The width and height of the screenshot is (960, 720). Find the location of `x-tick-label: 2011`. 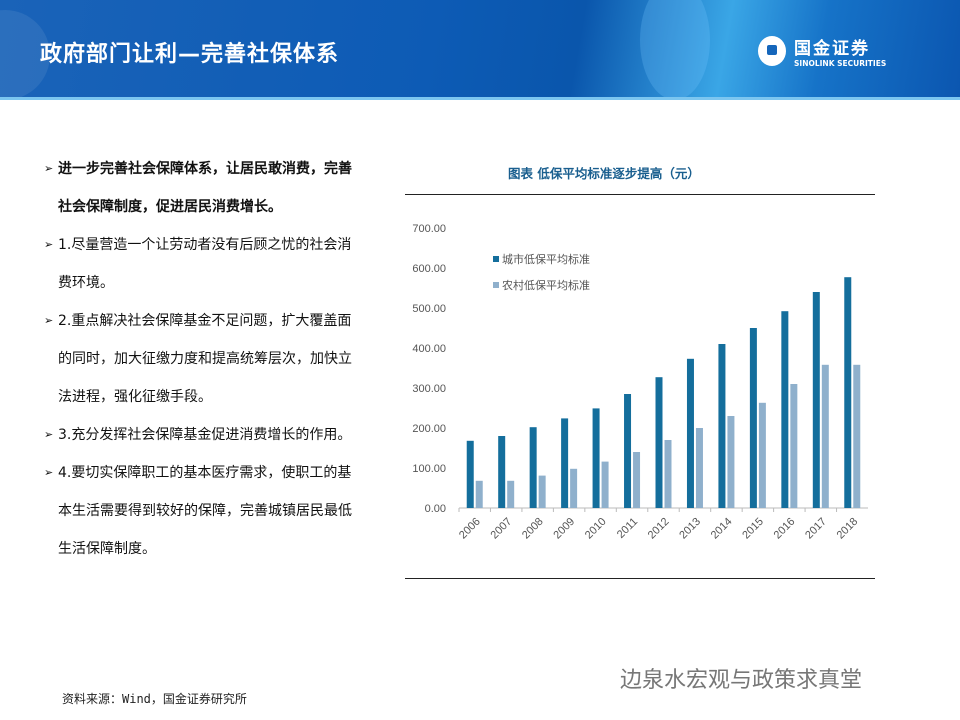

x-tick-label: 2011 is located at coordinates (627, 528).